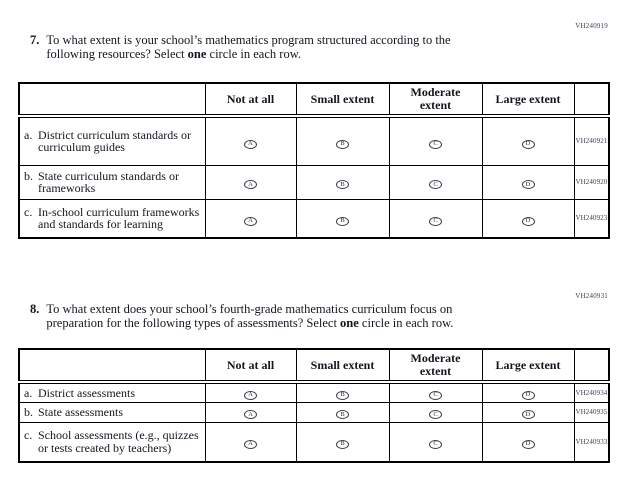 The height and width of the screenshot is (483, 626). I want to click on row-code: VH240920, so click(591, 182).